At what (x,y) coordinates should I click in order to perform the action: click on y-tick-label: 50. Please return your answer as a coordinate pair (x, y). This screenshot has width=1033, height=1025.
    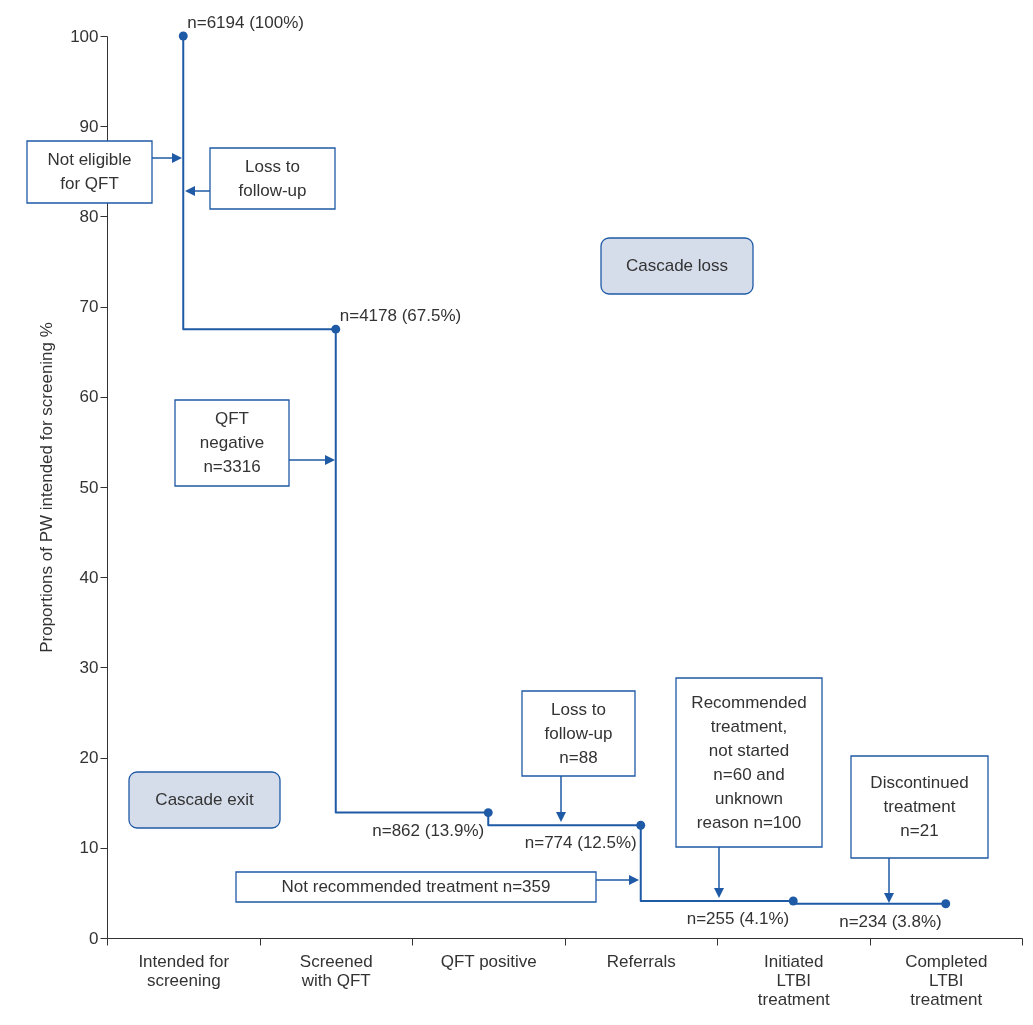
    Looking at the image, I should click on (89, 487).